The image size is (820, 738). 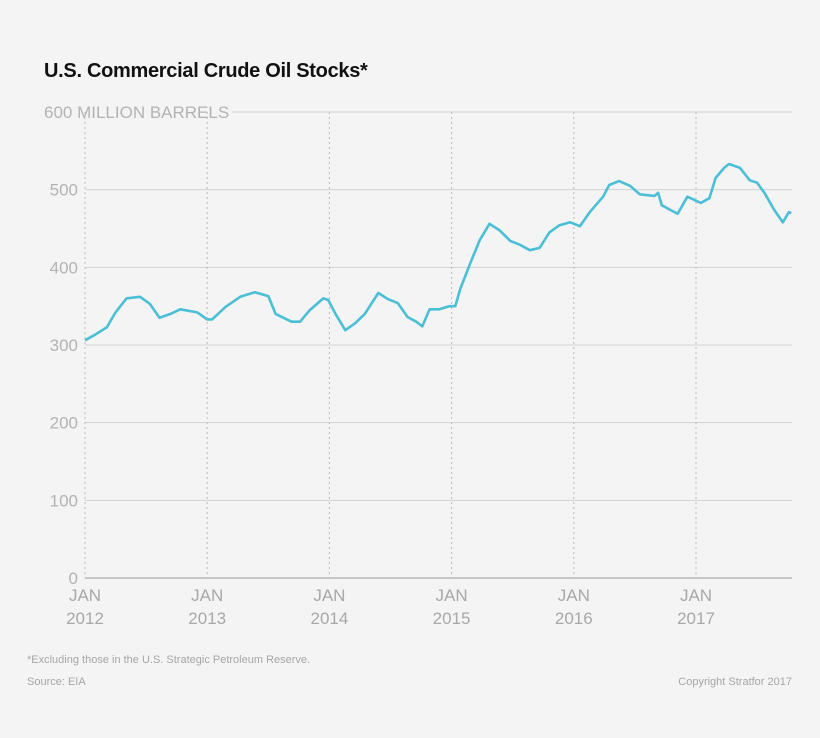 What do you see at coordinates (136, 345) in the screenshot?
I see `y-axis-labels: 0 100 200 300 400 500 600 MILLION BARRELS` at bounding box center [136, 345].